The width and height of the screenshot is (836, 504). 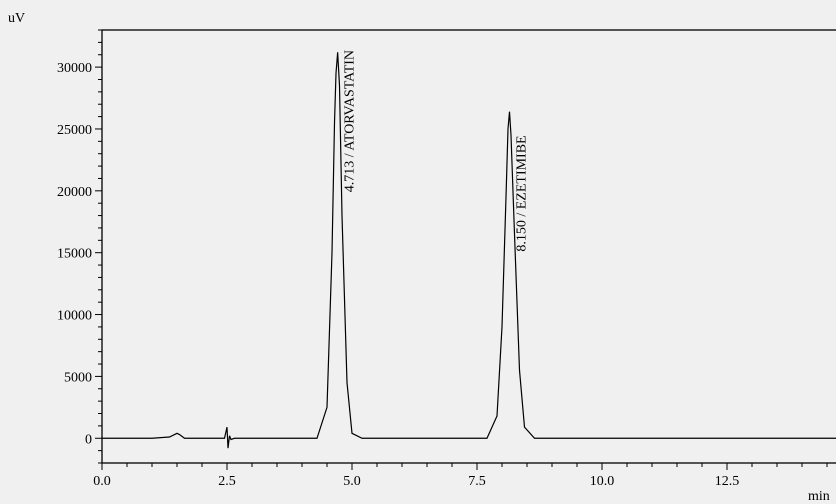 What do you see at coordinates (74, 254) in the screenshot?
I see `y-tick-label: 15000` at bounding box center [74, 254].